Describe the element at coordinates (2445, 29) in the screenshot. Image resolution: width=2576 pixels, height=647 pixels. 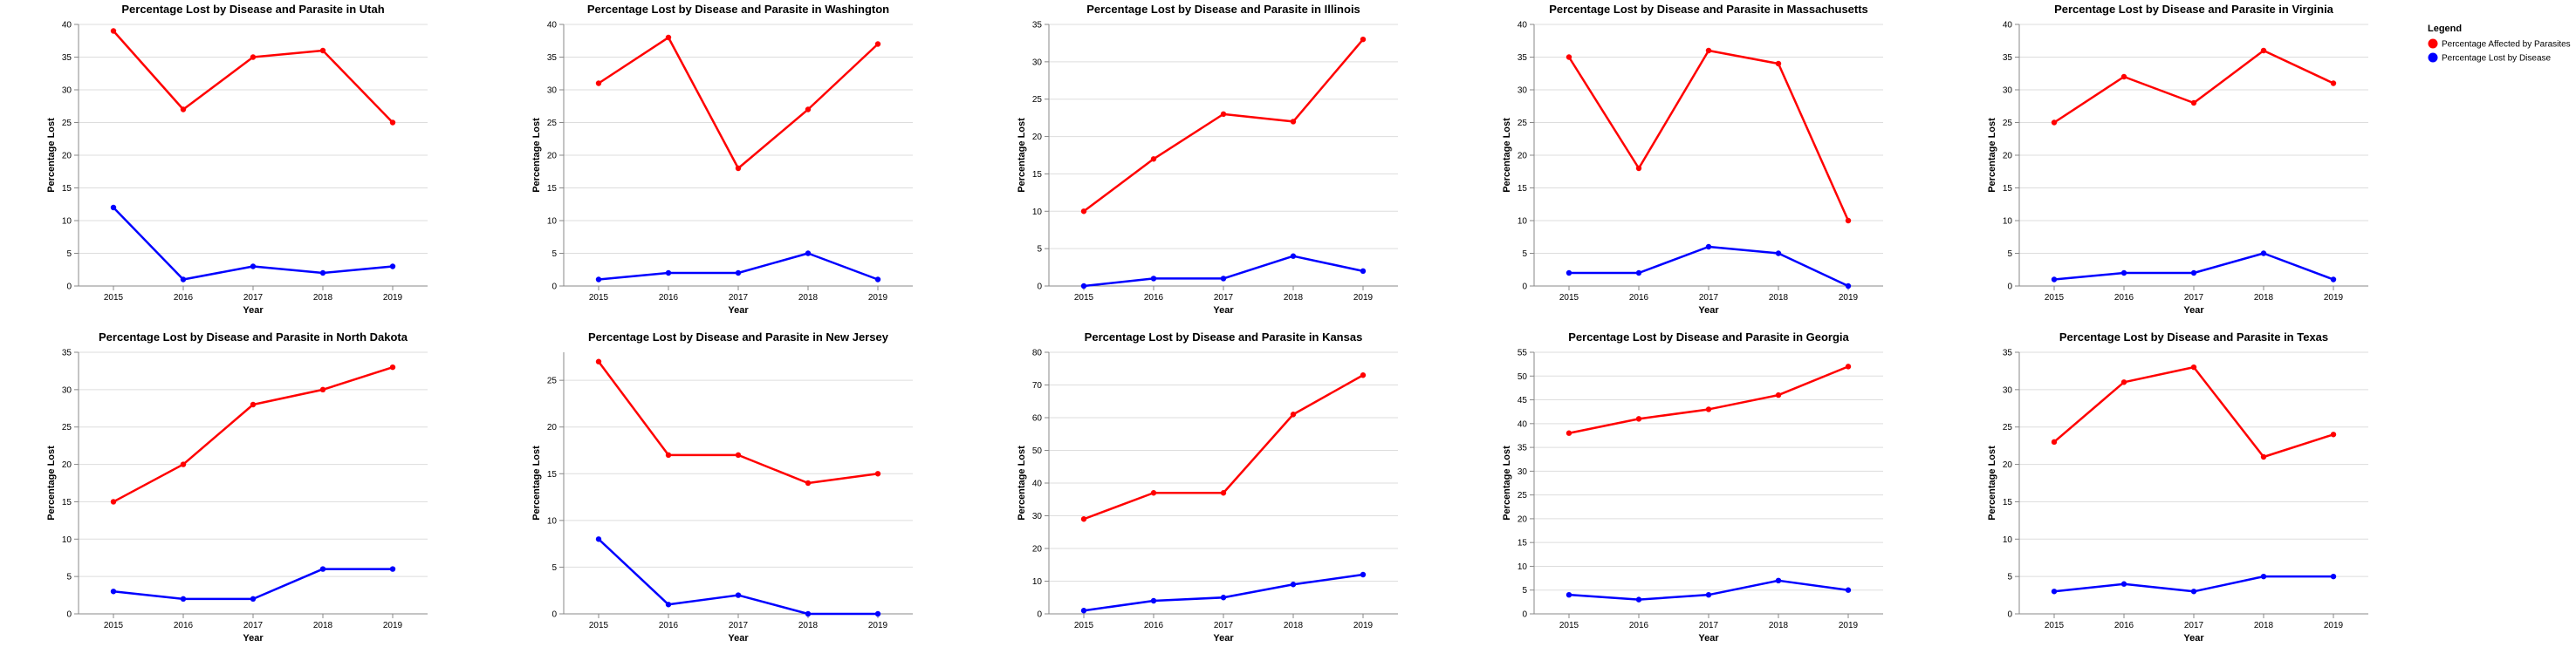
I see `legend-title: Legend` at that location.